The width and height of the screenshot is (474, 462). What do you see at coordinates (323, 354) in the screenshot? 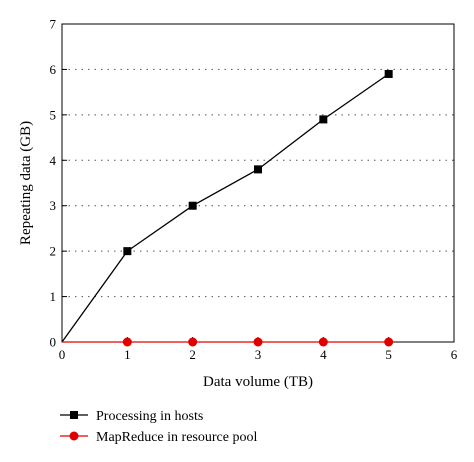
I see `x-tick-label-4: 4` at bounding box center [323, 354].